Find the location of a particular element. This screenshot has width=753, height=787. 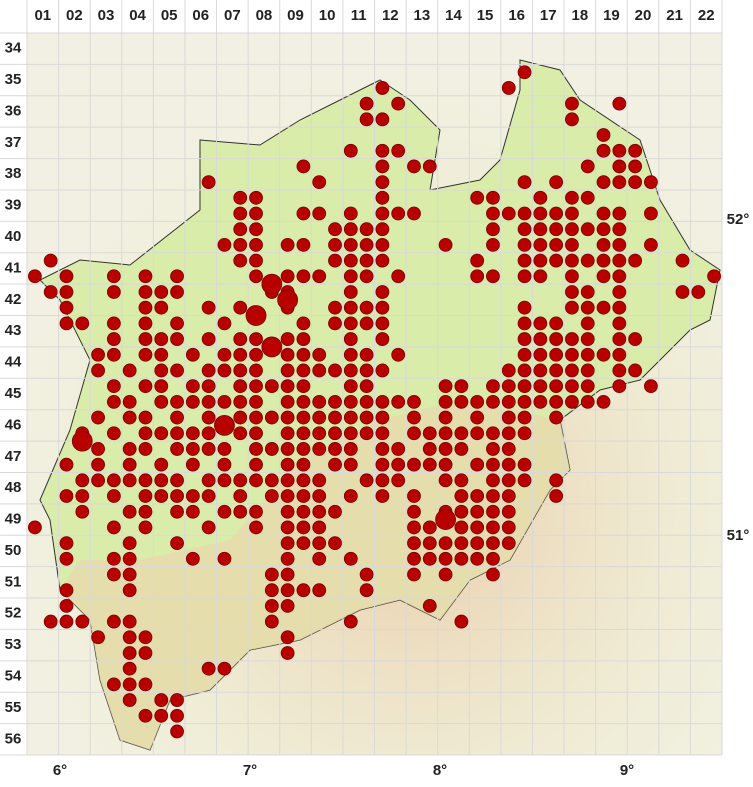

row-label: 47 is located at coordinates (13, 456).